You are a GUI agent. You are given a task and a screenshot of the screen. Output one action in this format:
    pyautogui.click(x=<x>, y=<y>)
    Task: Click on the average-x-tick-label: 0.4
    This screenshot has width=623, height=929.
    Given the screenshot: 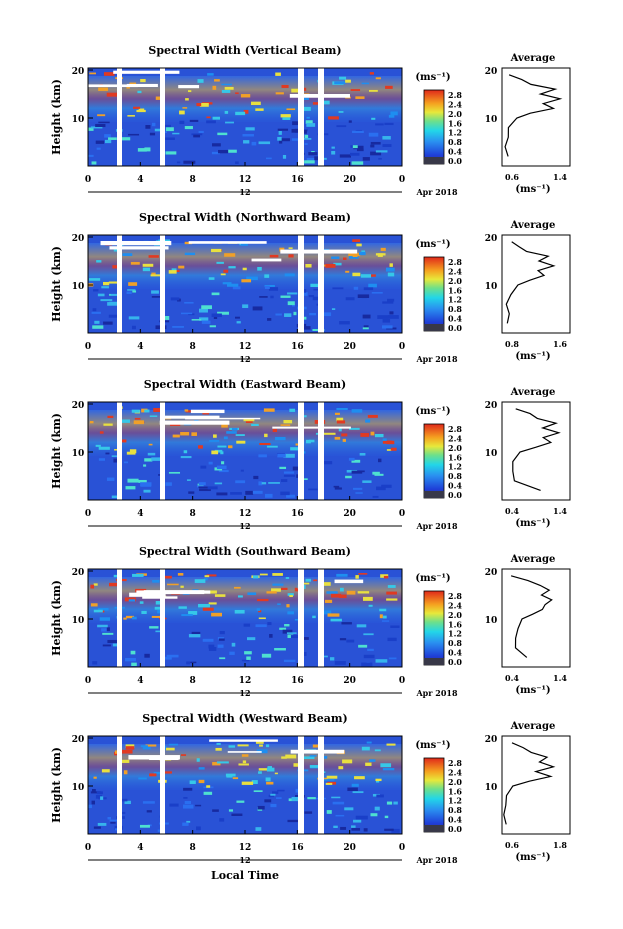 What is the action you would take?
    pyautogui.click(x=512, y=511)
    